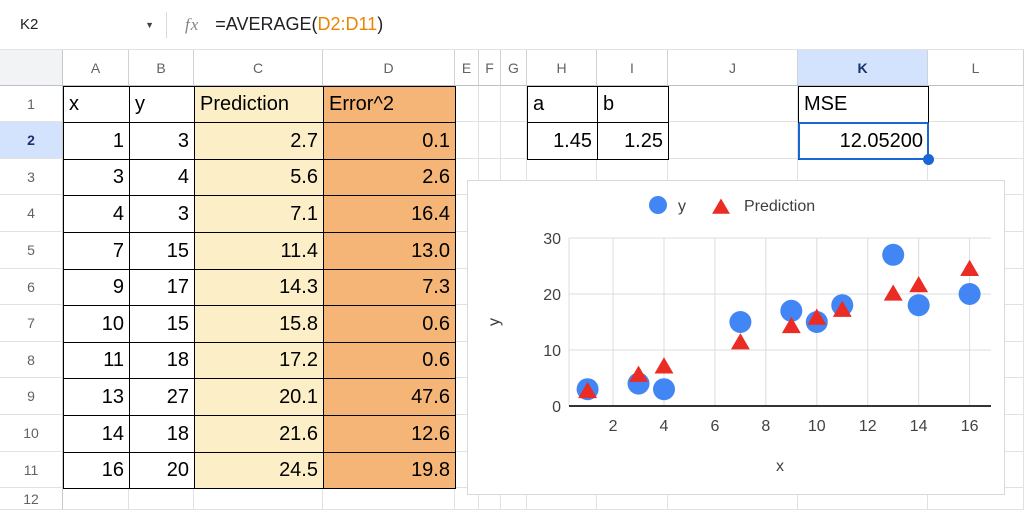 The image size is (1024, 510). What do you see at coordinates (259, 287) in the screenshot?
I see `cell-C6: 14.3` at bounding box center [259, 287].